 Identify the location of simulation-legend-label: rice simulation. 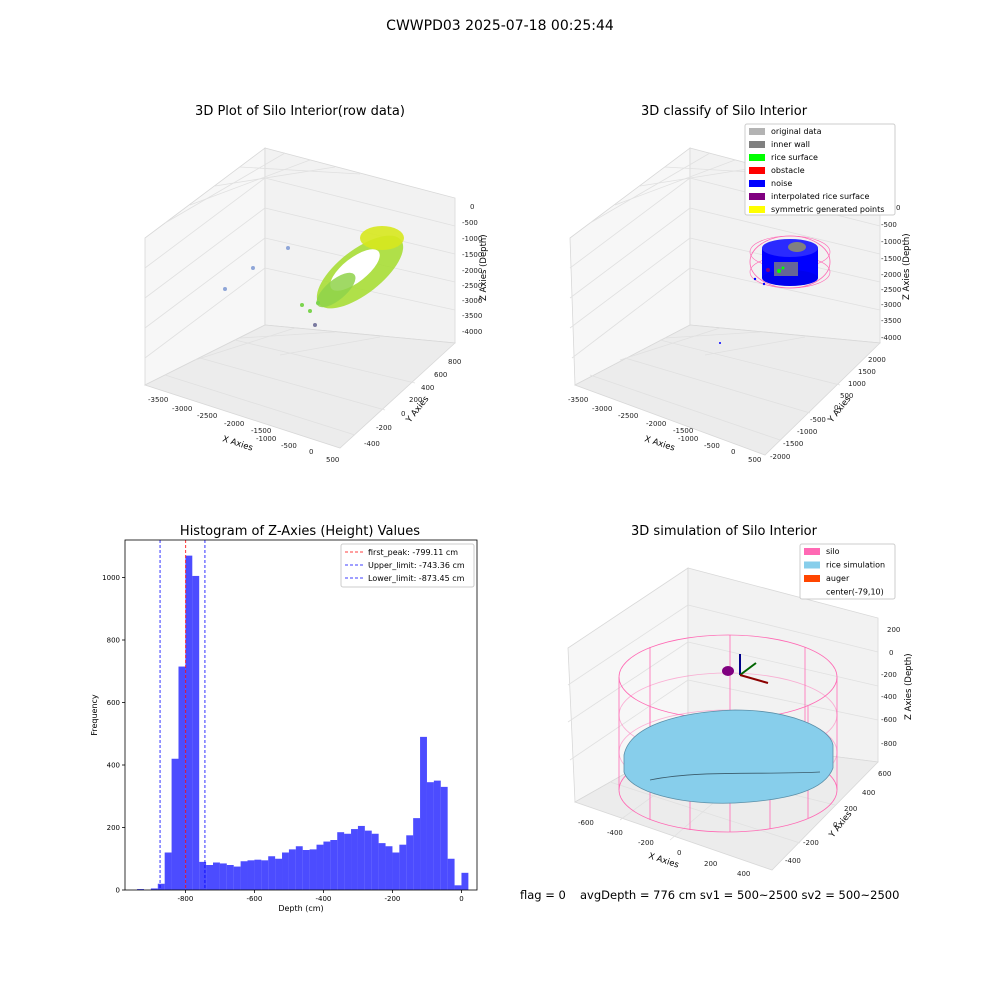
(855, 565).